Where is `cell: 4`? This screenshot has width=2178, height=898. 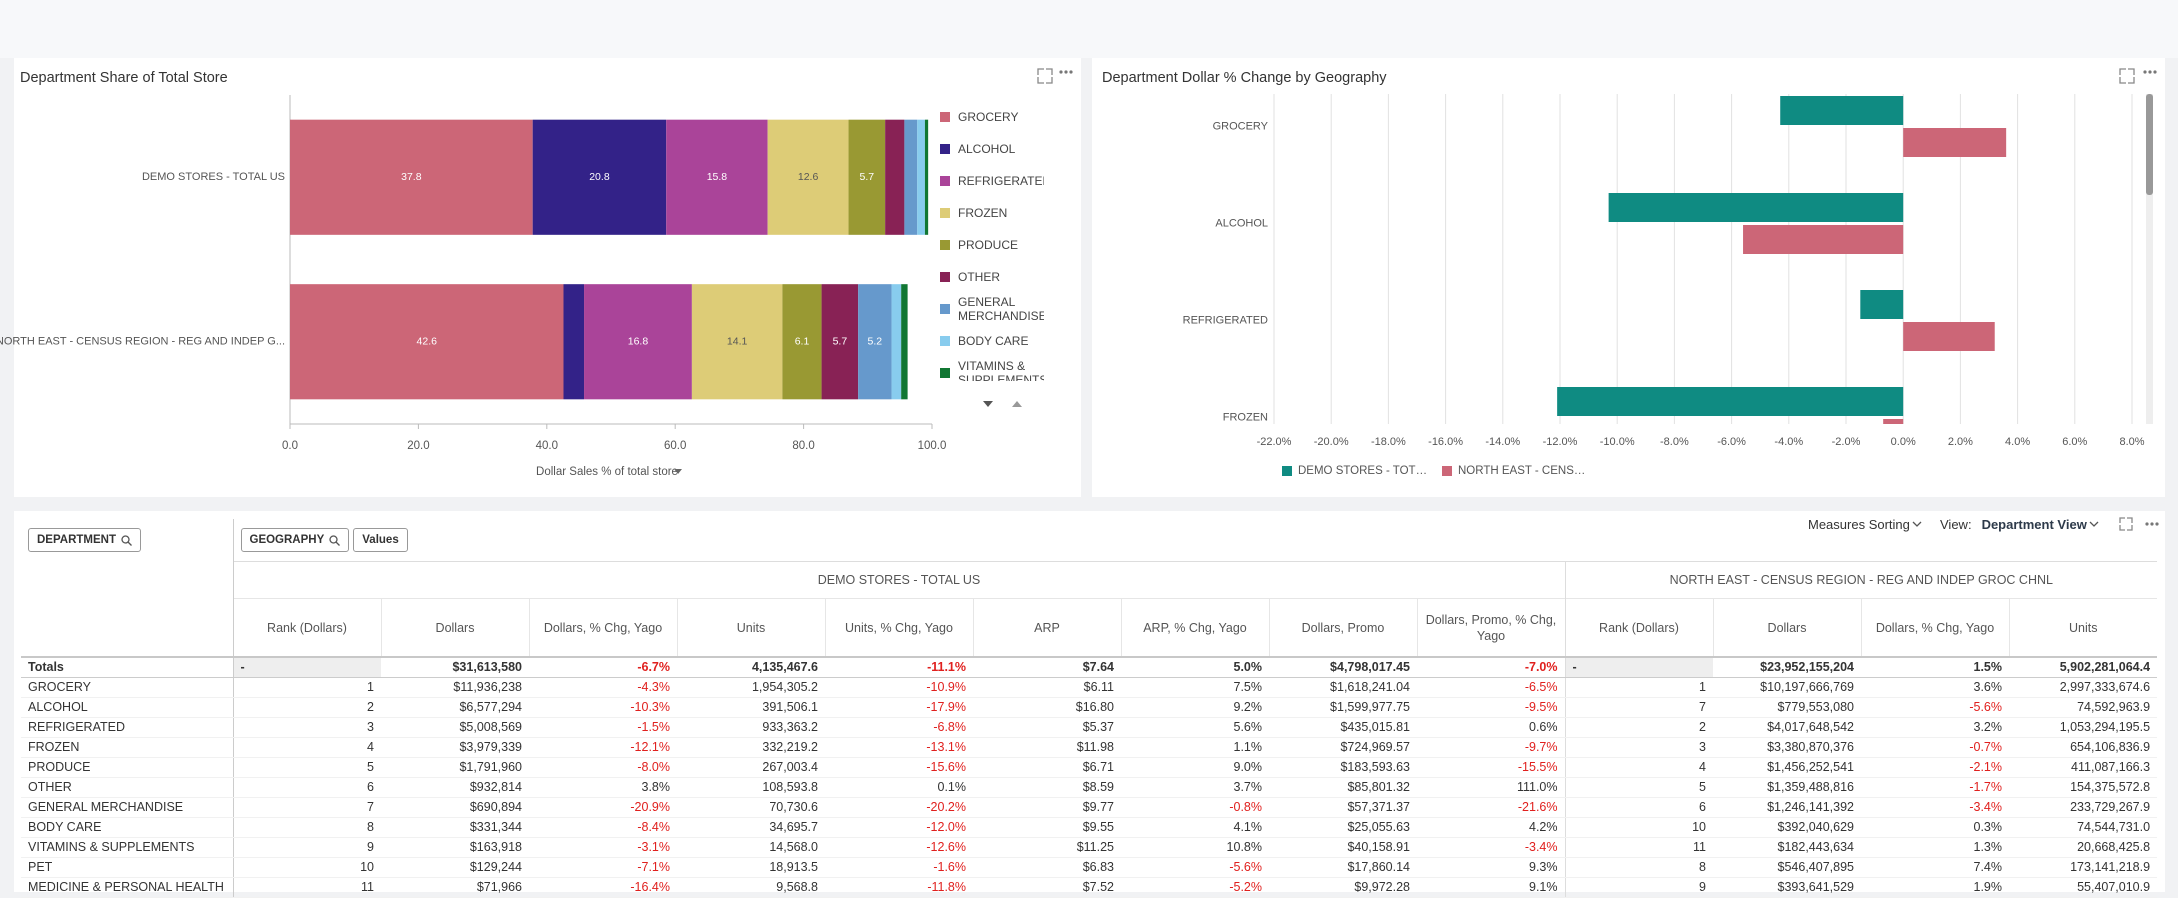
cell: 4 is located at coordinates (1638, 767).